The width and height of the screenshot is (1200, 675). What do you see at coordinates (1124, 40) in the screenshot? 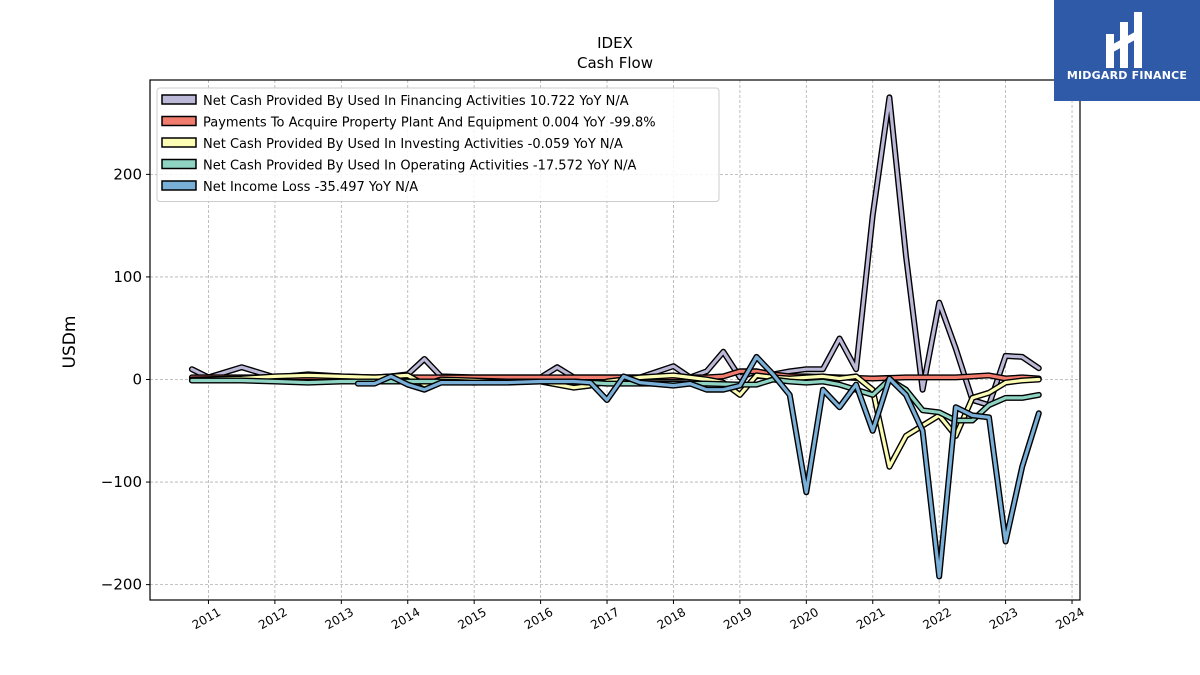
I see `midgard-logo-icon` at bounding box center [1124, 40].